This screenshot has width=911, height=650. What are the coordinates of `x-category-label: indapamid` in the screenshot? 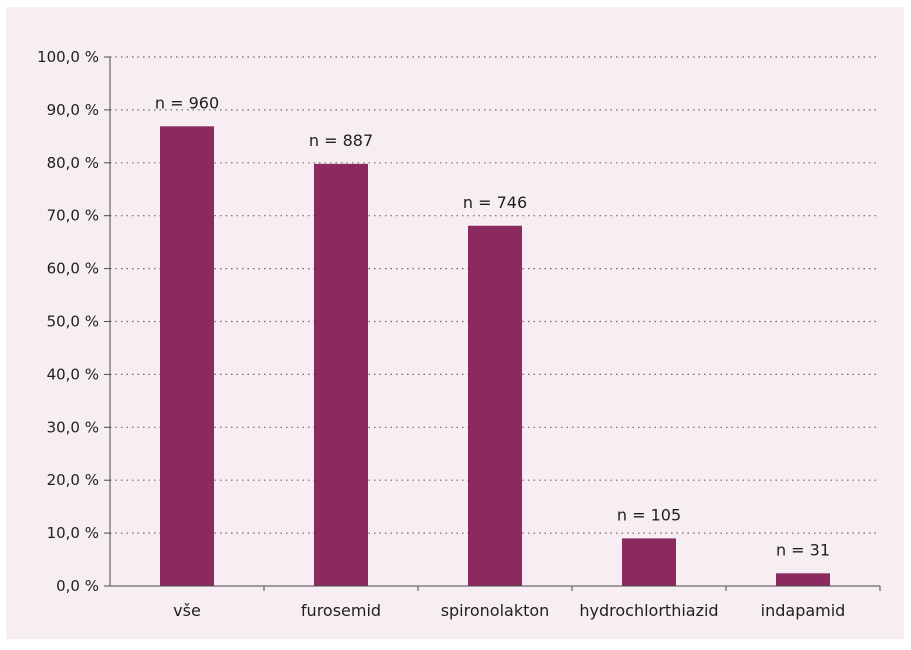 It's located at (803, 610).